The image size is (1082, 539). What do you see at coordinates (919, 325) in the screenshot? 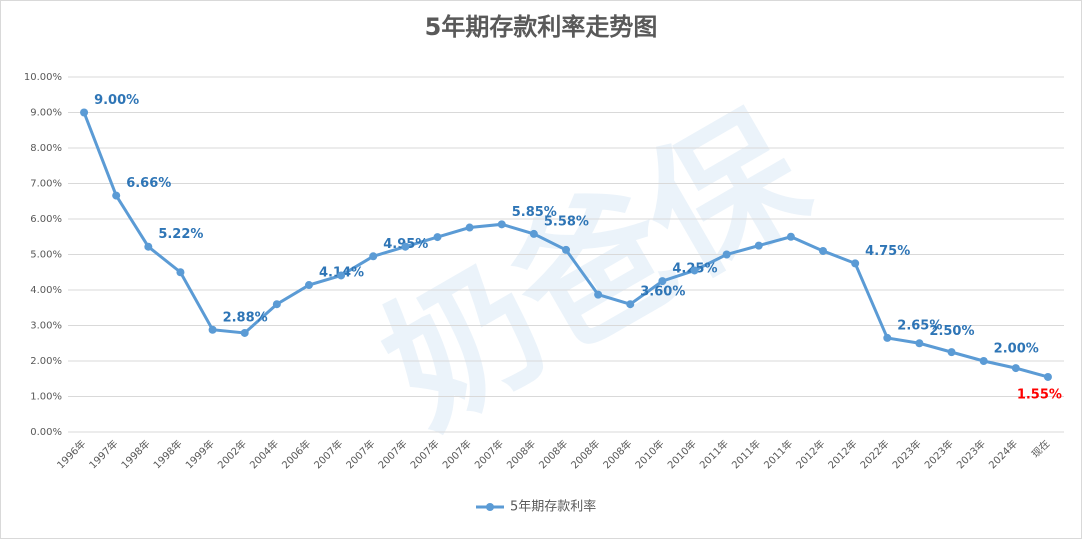
I see `data-label: 2.65%` at bounding box center [919, 325].